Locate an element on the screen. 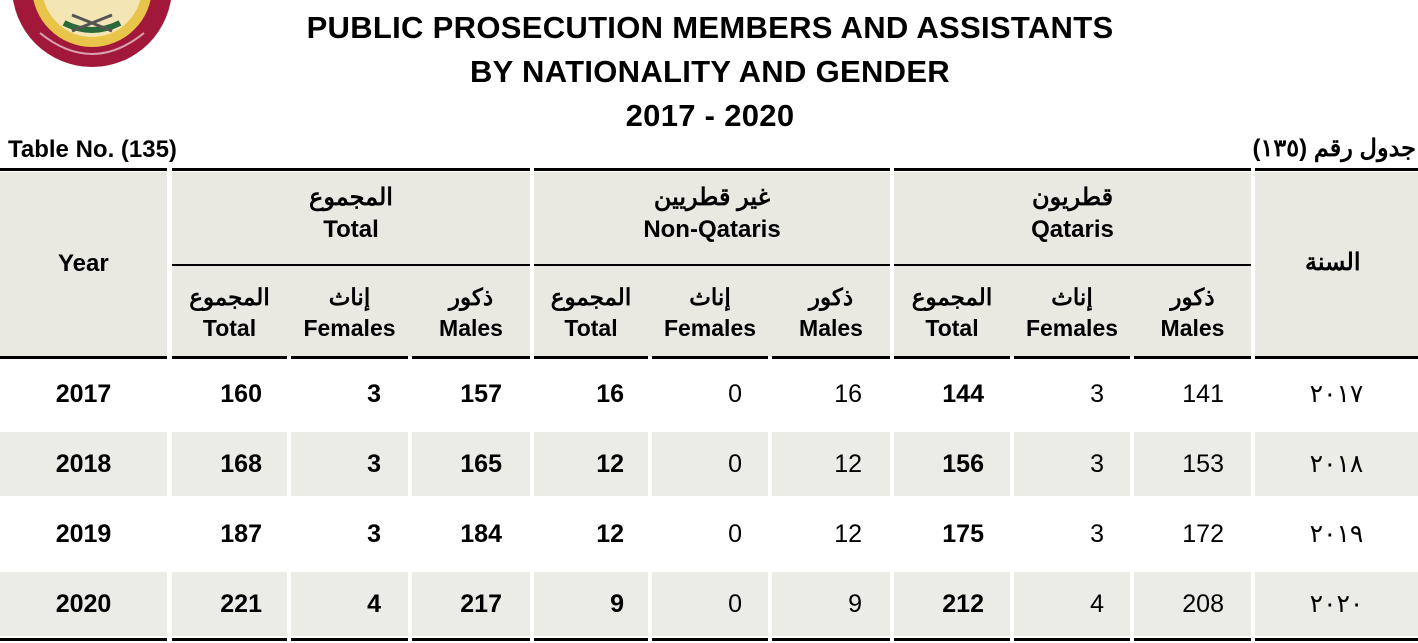 The width and height of the screenshot is (1418, 643). subheader-total-males: ذكور Males is located at coordinates (471, 313).